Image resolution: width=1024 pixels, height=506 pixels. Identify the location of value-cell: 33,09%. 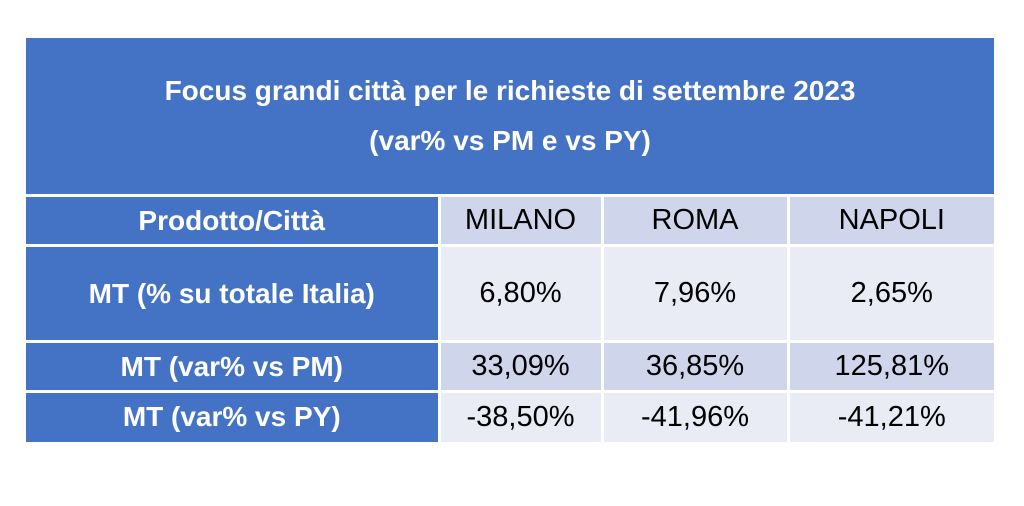
(519, 367).